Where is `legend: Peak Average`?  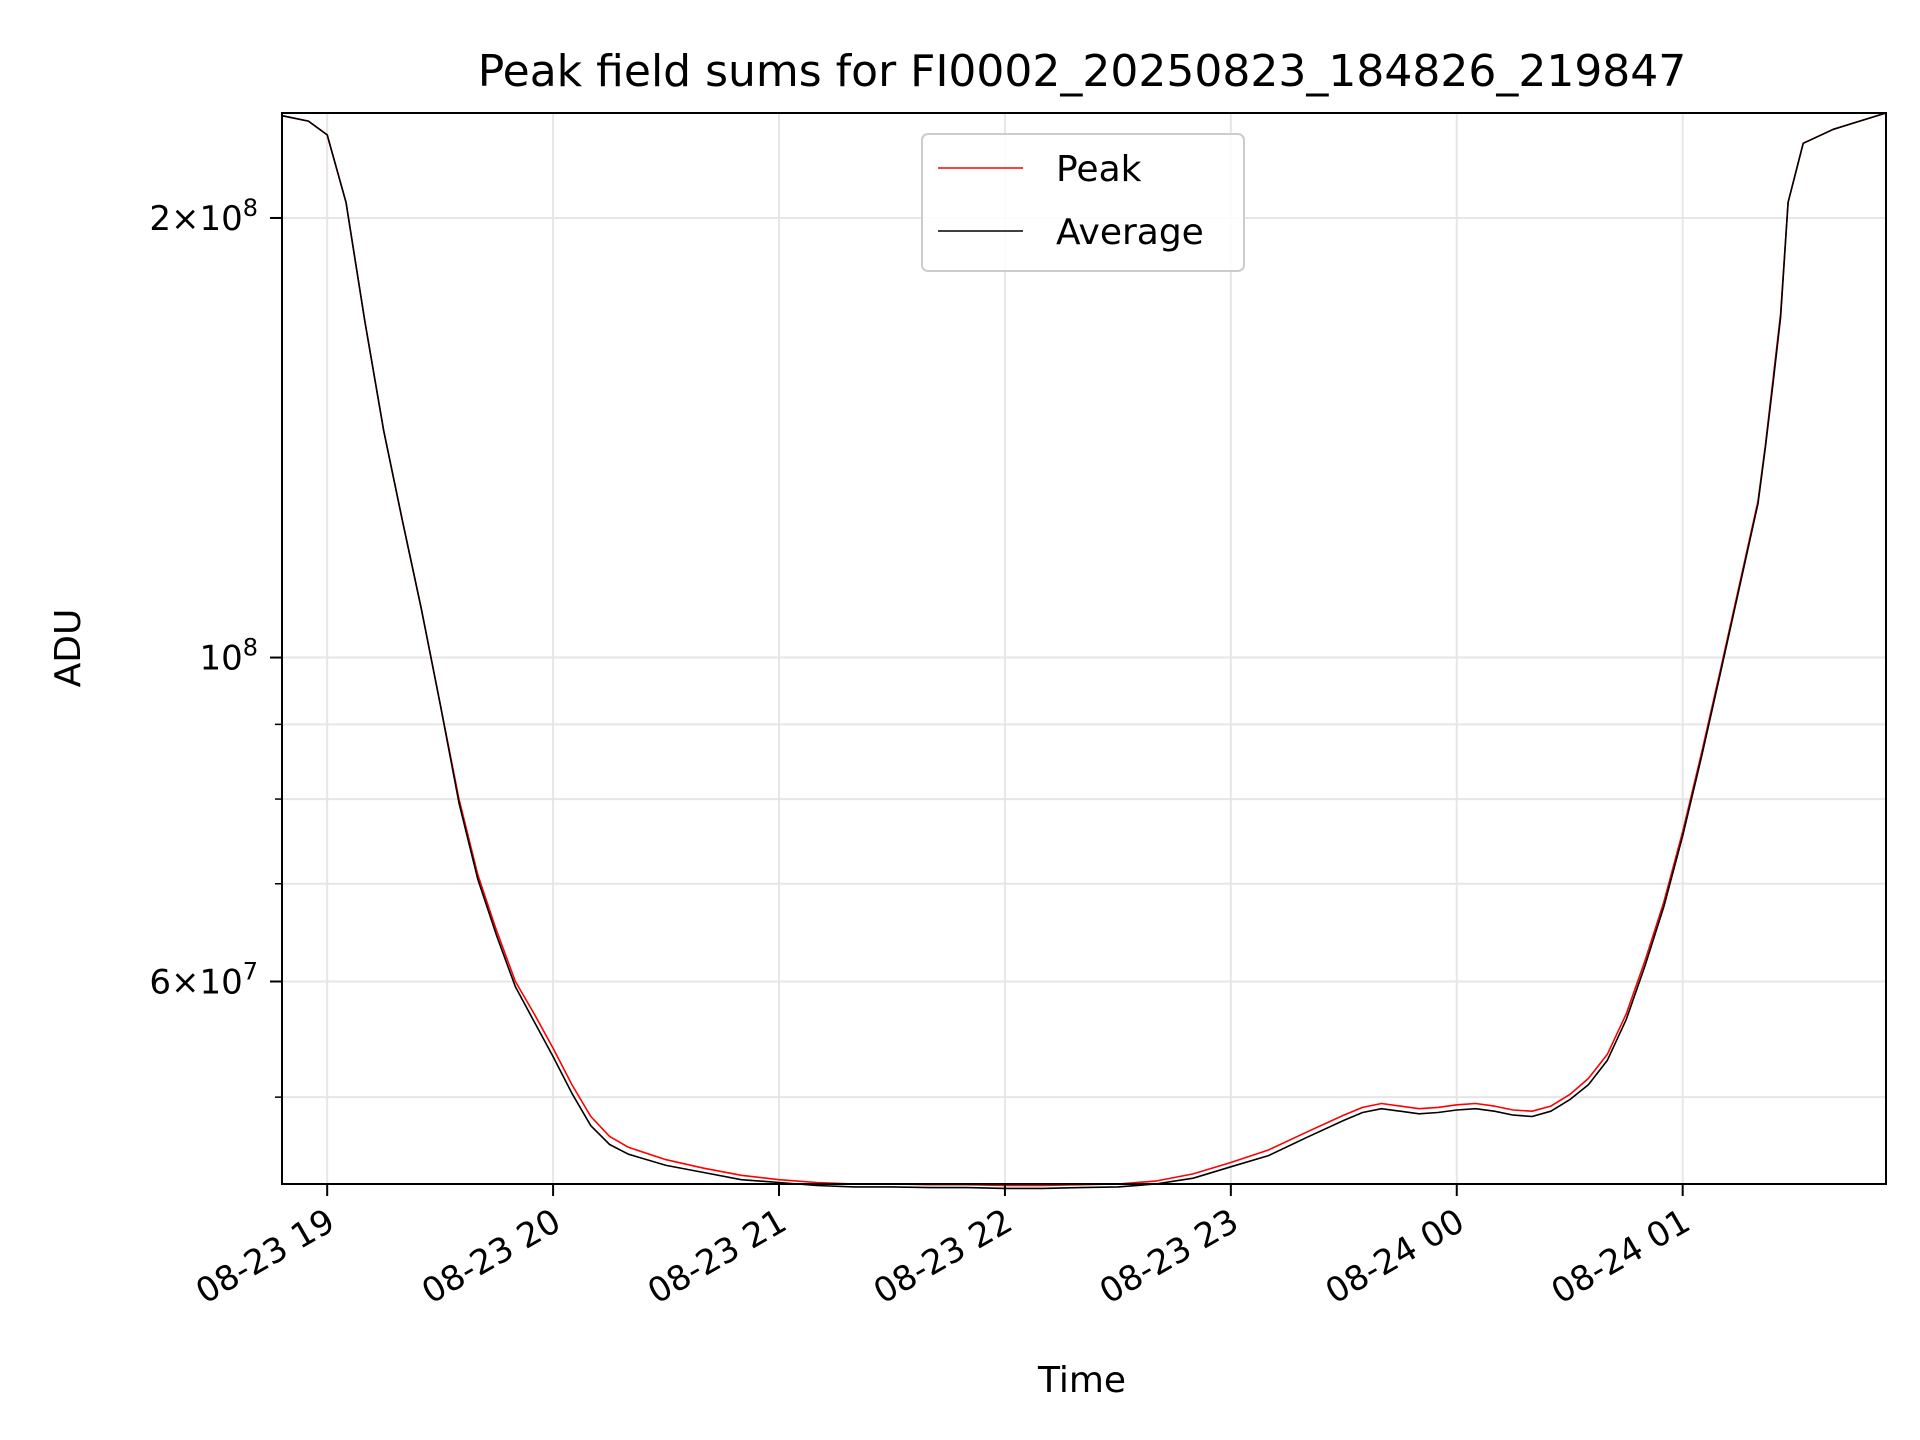 legend: Peak Average is located at coordinates (1083, 202).